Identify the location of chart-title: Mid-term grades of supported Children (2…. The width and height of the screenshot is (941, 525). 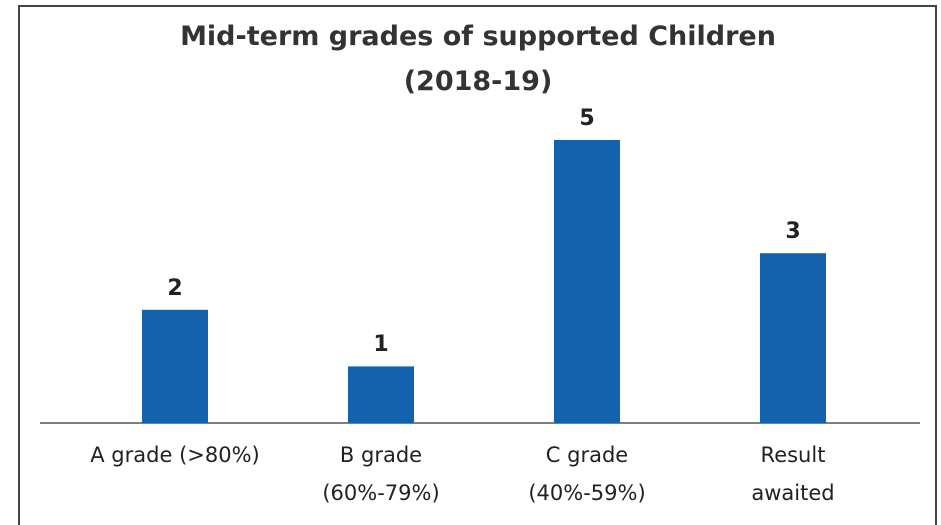
(478, 59).